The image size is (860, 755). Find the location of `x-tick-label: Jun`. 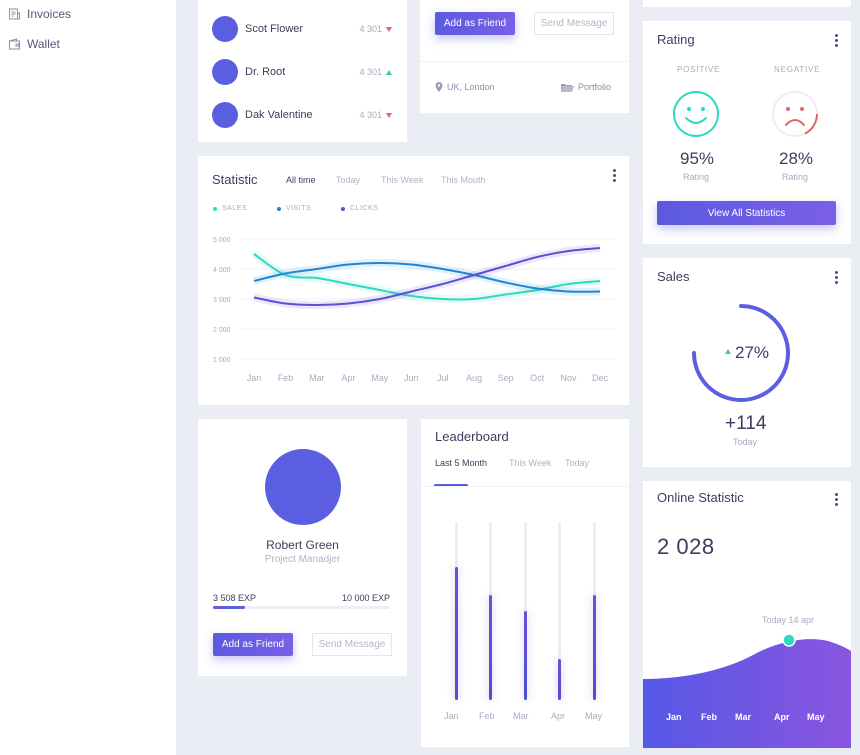

x-tick-label: Jun is located at coordinates (411, 378).